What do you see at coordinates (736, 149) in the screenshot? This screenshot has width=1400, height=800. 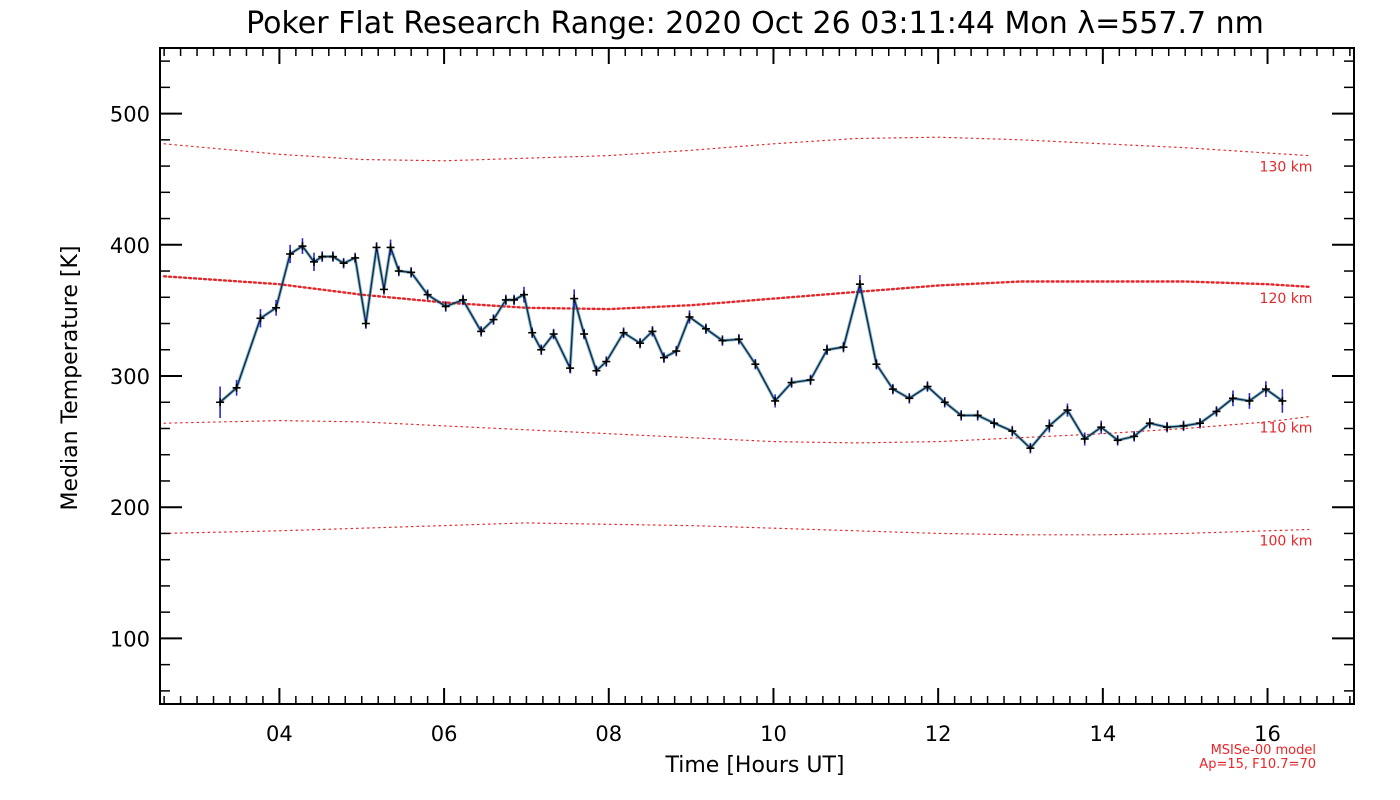 I see `model-curve-130-km` at bounding box center [736, 149].